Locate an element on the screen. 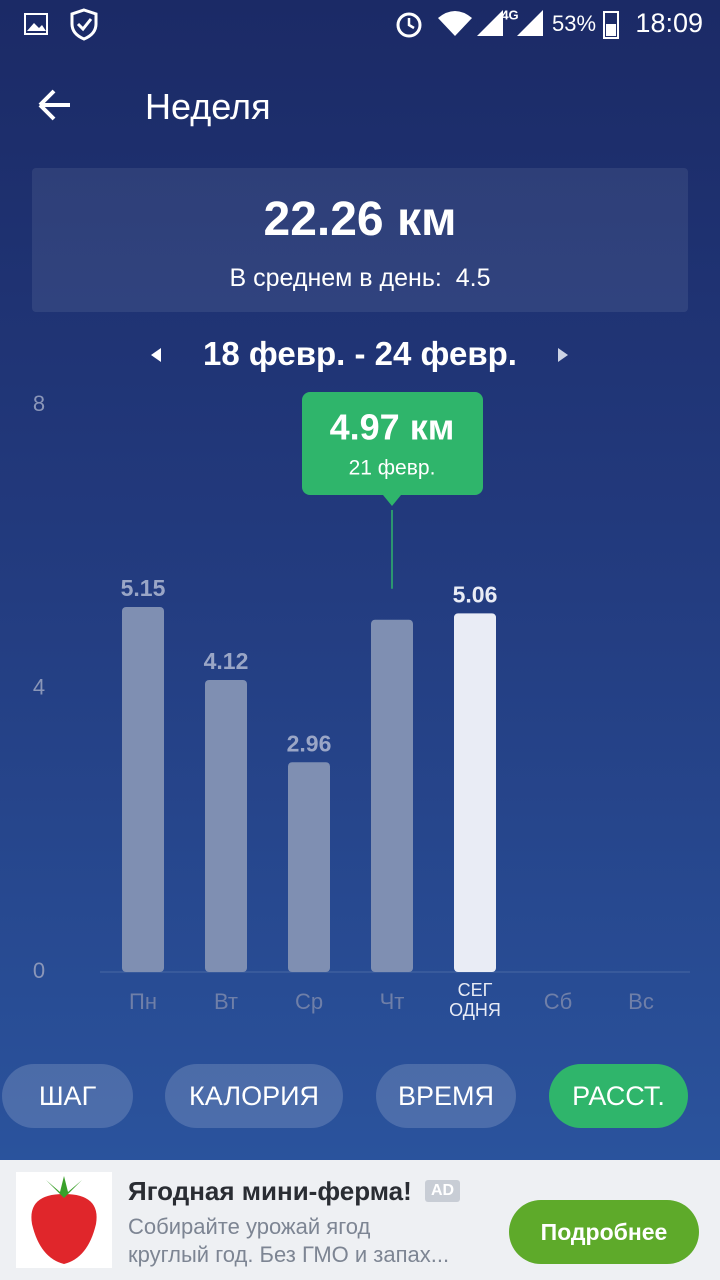  tab: КАЛОРИЯ is located at coordinates (254, 1096).